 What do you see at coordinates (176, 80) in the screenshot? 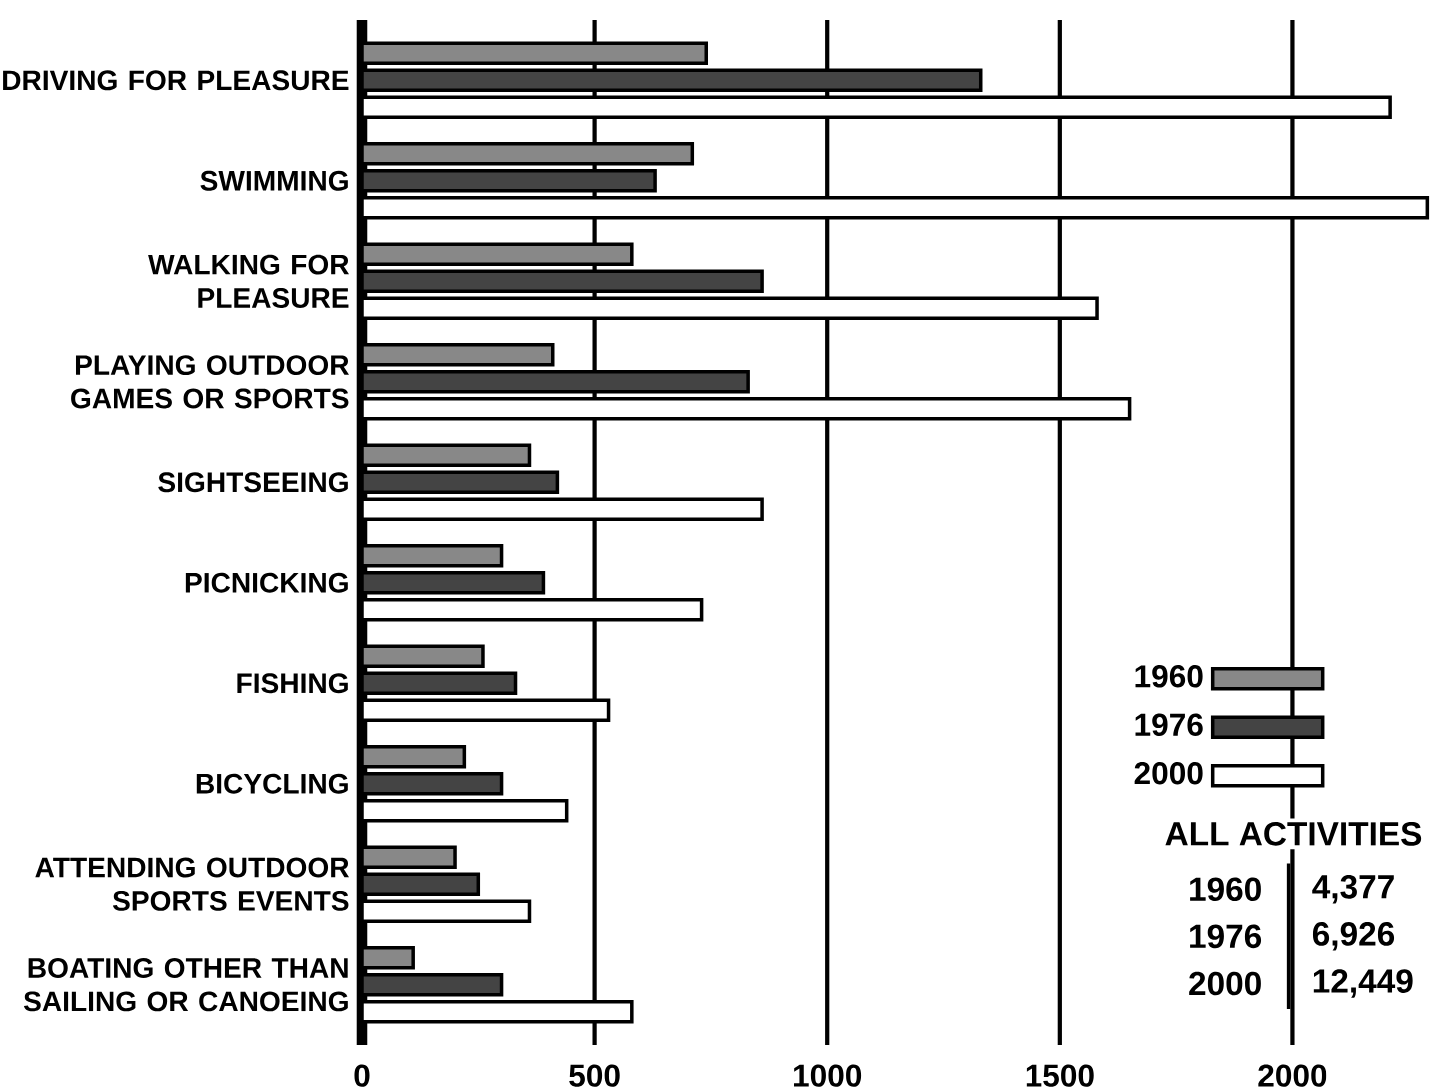
I see `y-tick-label: DRIVING FOR PLEASURE` at bounding box center [176, 80].